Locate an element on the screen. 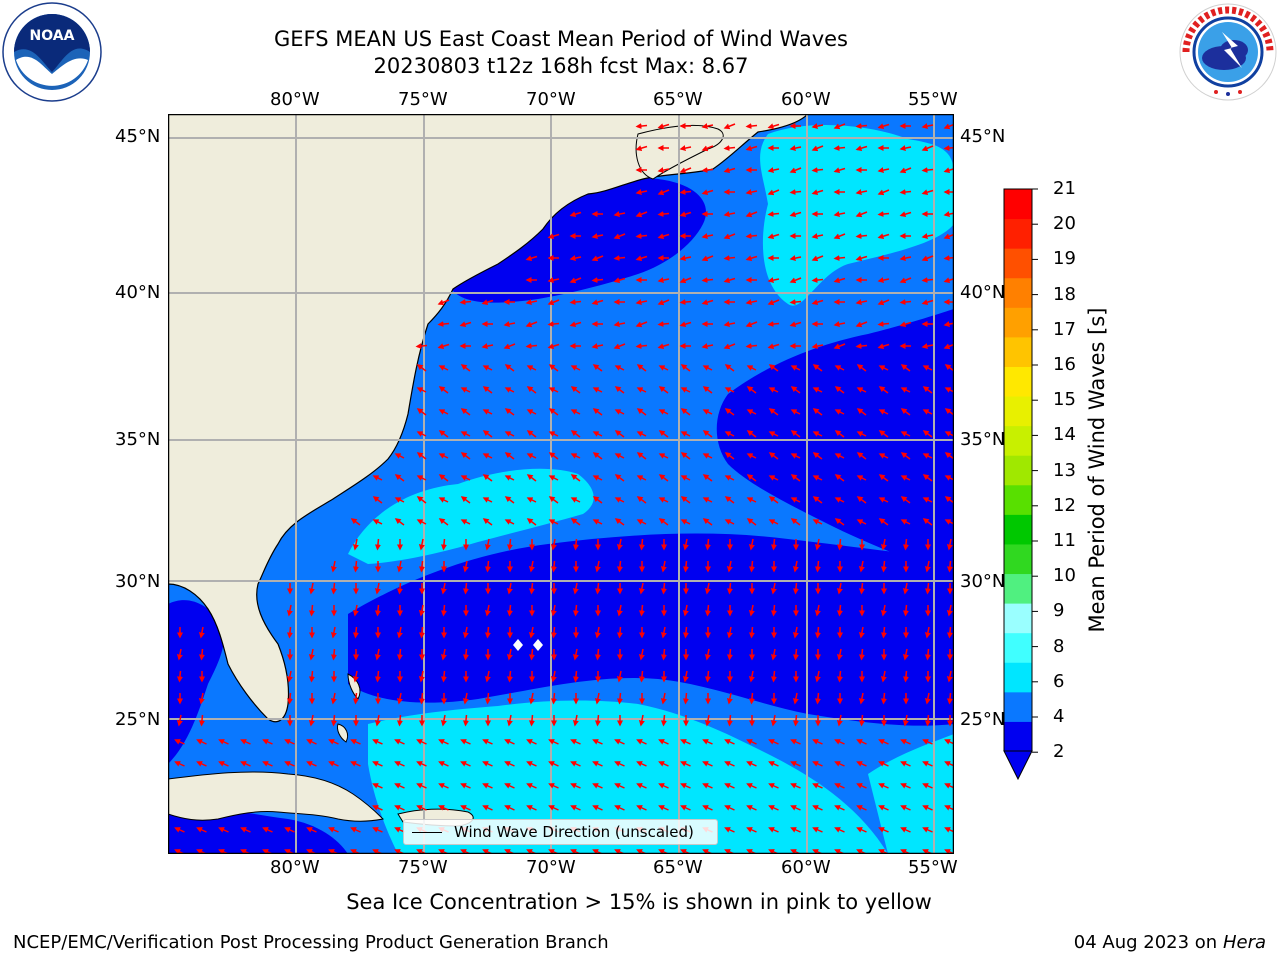 The height and width of the screenshot is (960, 1280). lon-label-55w-bottom: 55°W is located at coordinates (933, 867).